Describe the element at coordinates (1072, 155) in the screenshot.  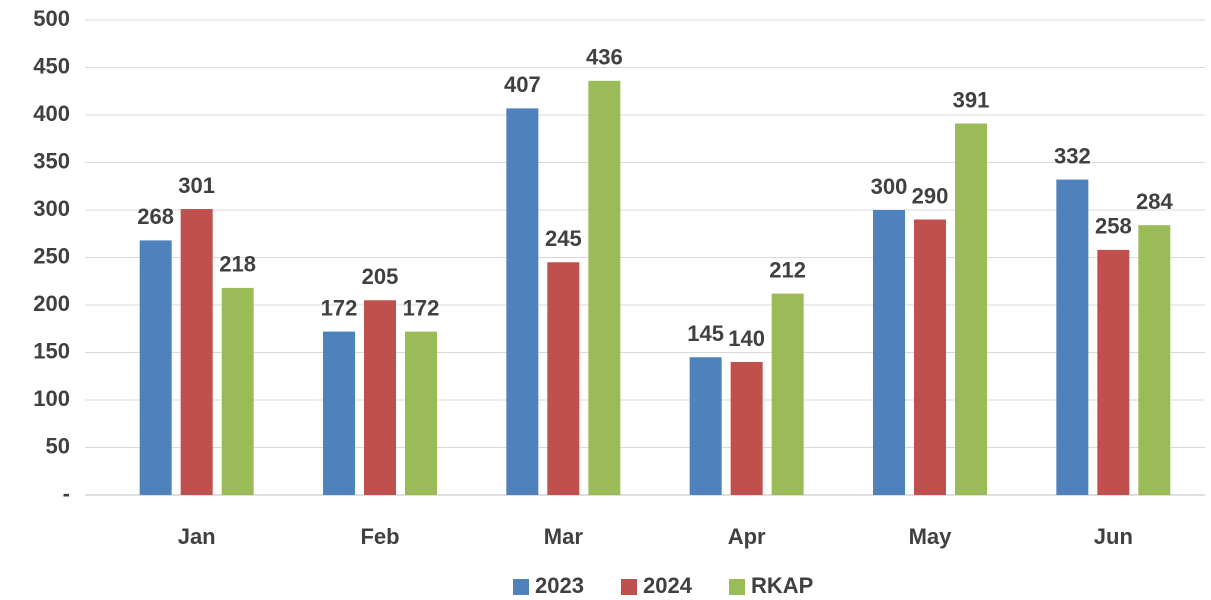
I see `data-label: 332` at that location.